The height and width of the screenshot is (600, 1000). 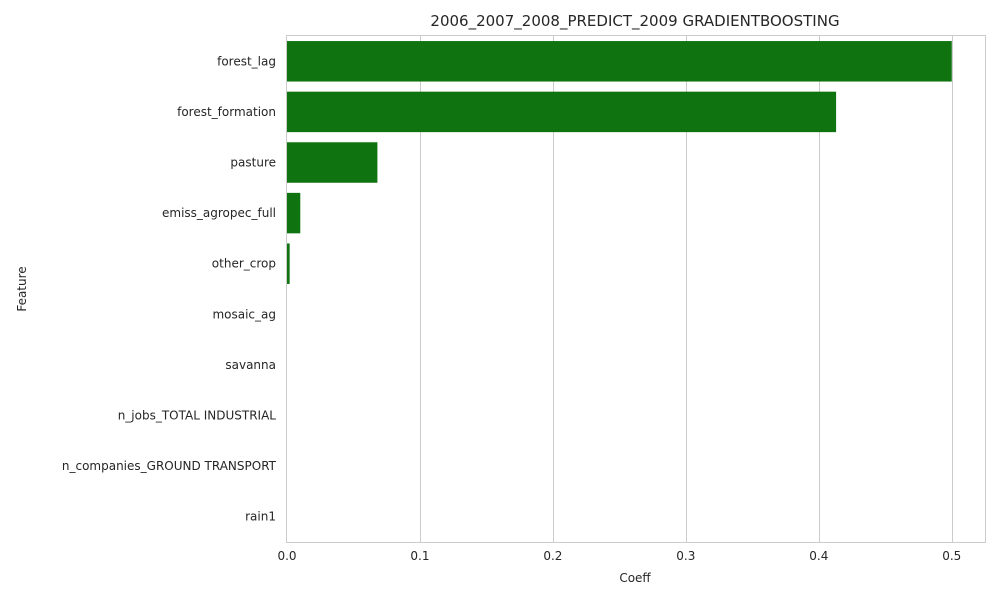 I want to click on y-tick-label: savanna, so click(x=250, y=365).